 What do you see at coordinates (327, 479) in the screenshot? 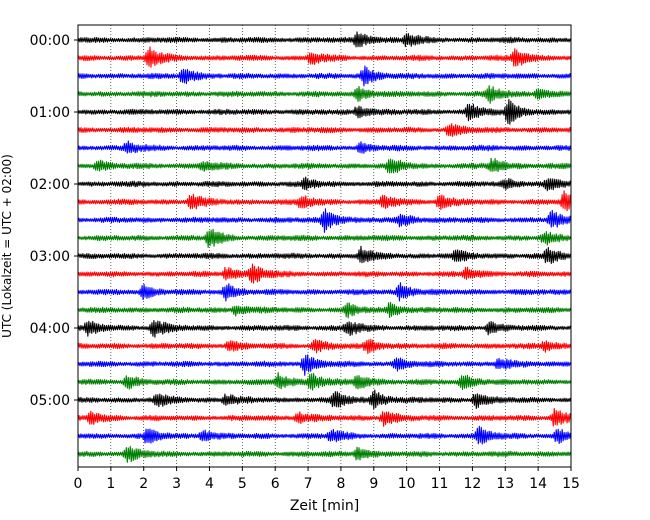
I see `x-axis-ticks: 0 1 2 3 4 5 6 7 8 9 10 11 12 13 14 15` at bounding box center [327, 479].